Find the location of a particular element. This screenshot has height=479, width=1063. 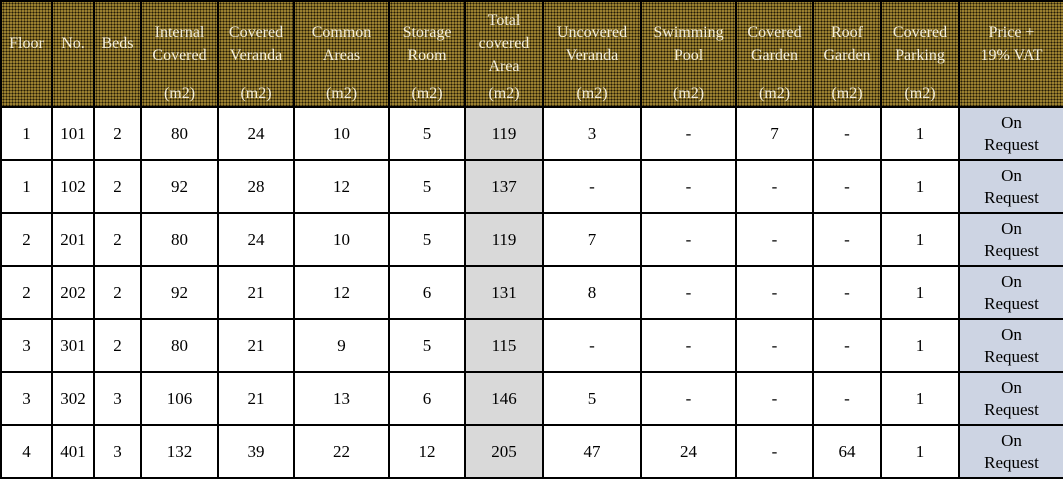

cell-uncovered-veranda-row-3: 7 is located at coordinates (592, 239).